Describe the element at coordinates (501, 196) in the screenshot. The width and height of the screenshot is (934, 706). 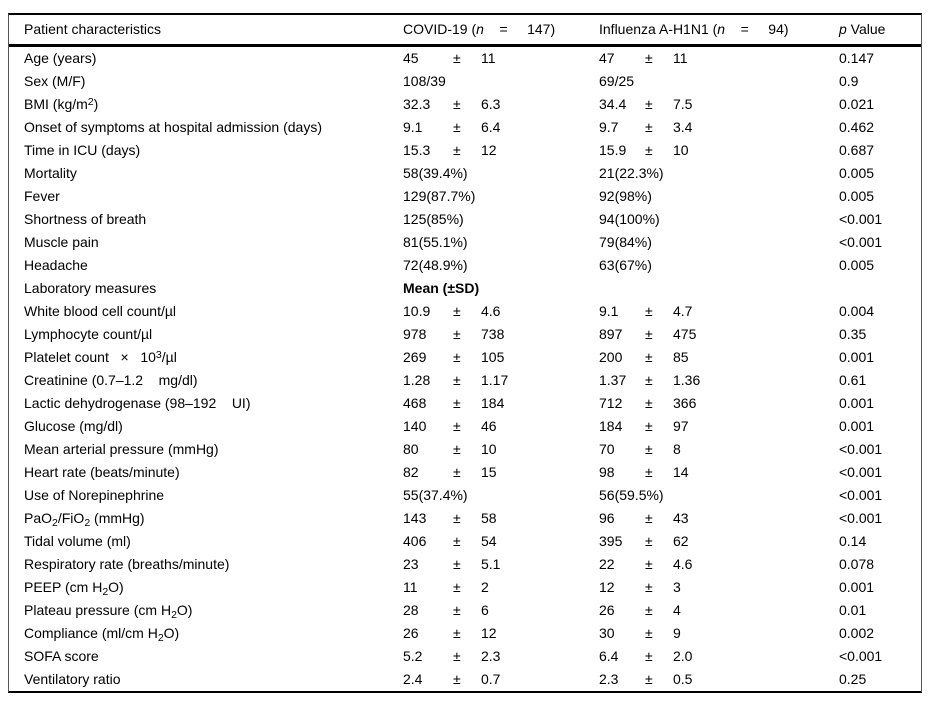
I see `covid-value-cell: 129(87.7%)` at that location.